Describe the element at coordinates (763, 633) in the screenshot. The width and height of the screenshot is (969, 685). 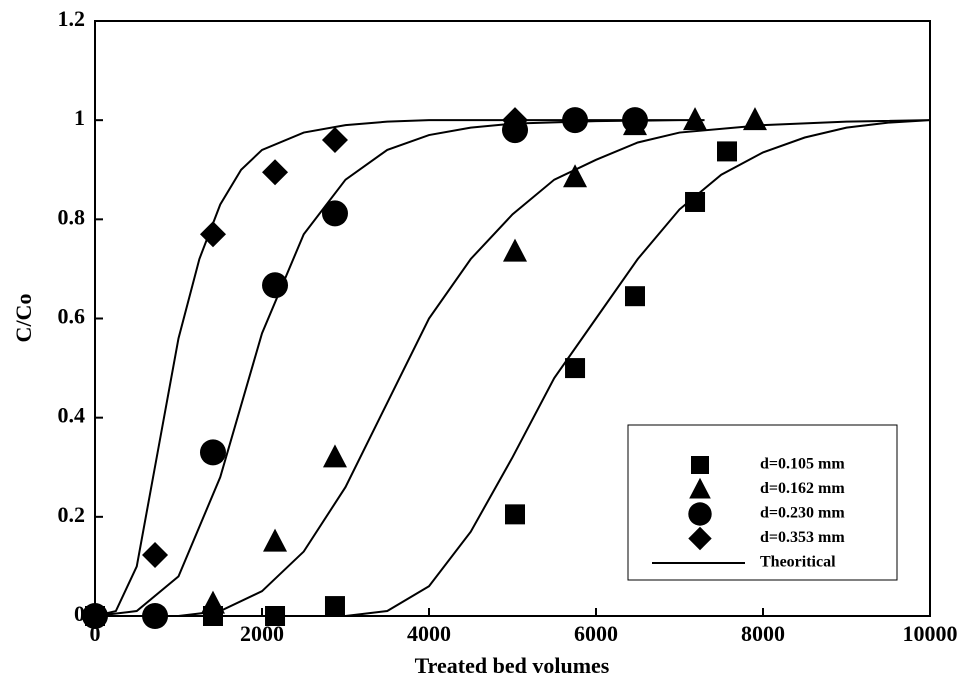
I see `x-tick-label: 8000` at that location.